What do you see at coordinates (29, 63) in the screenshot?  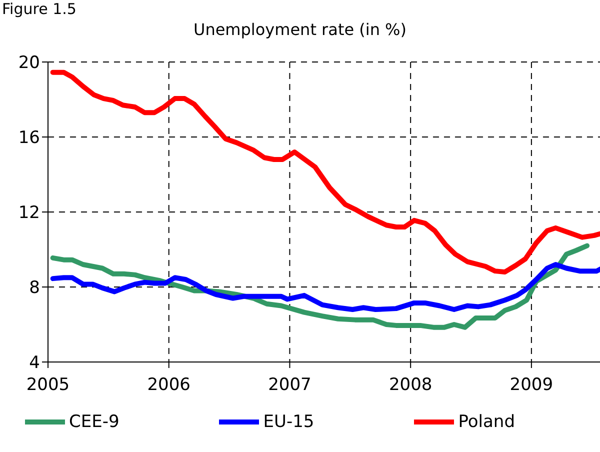 I see `y-tick-label: 20` at bounding box center [29, 63].